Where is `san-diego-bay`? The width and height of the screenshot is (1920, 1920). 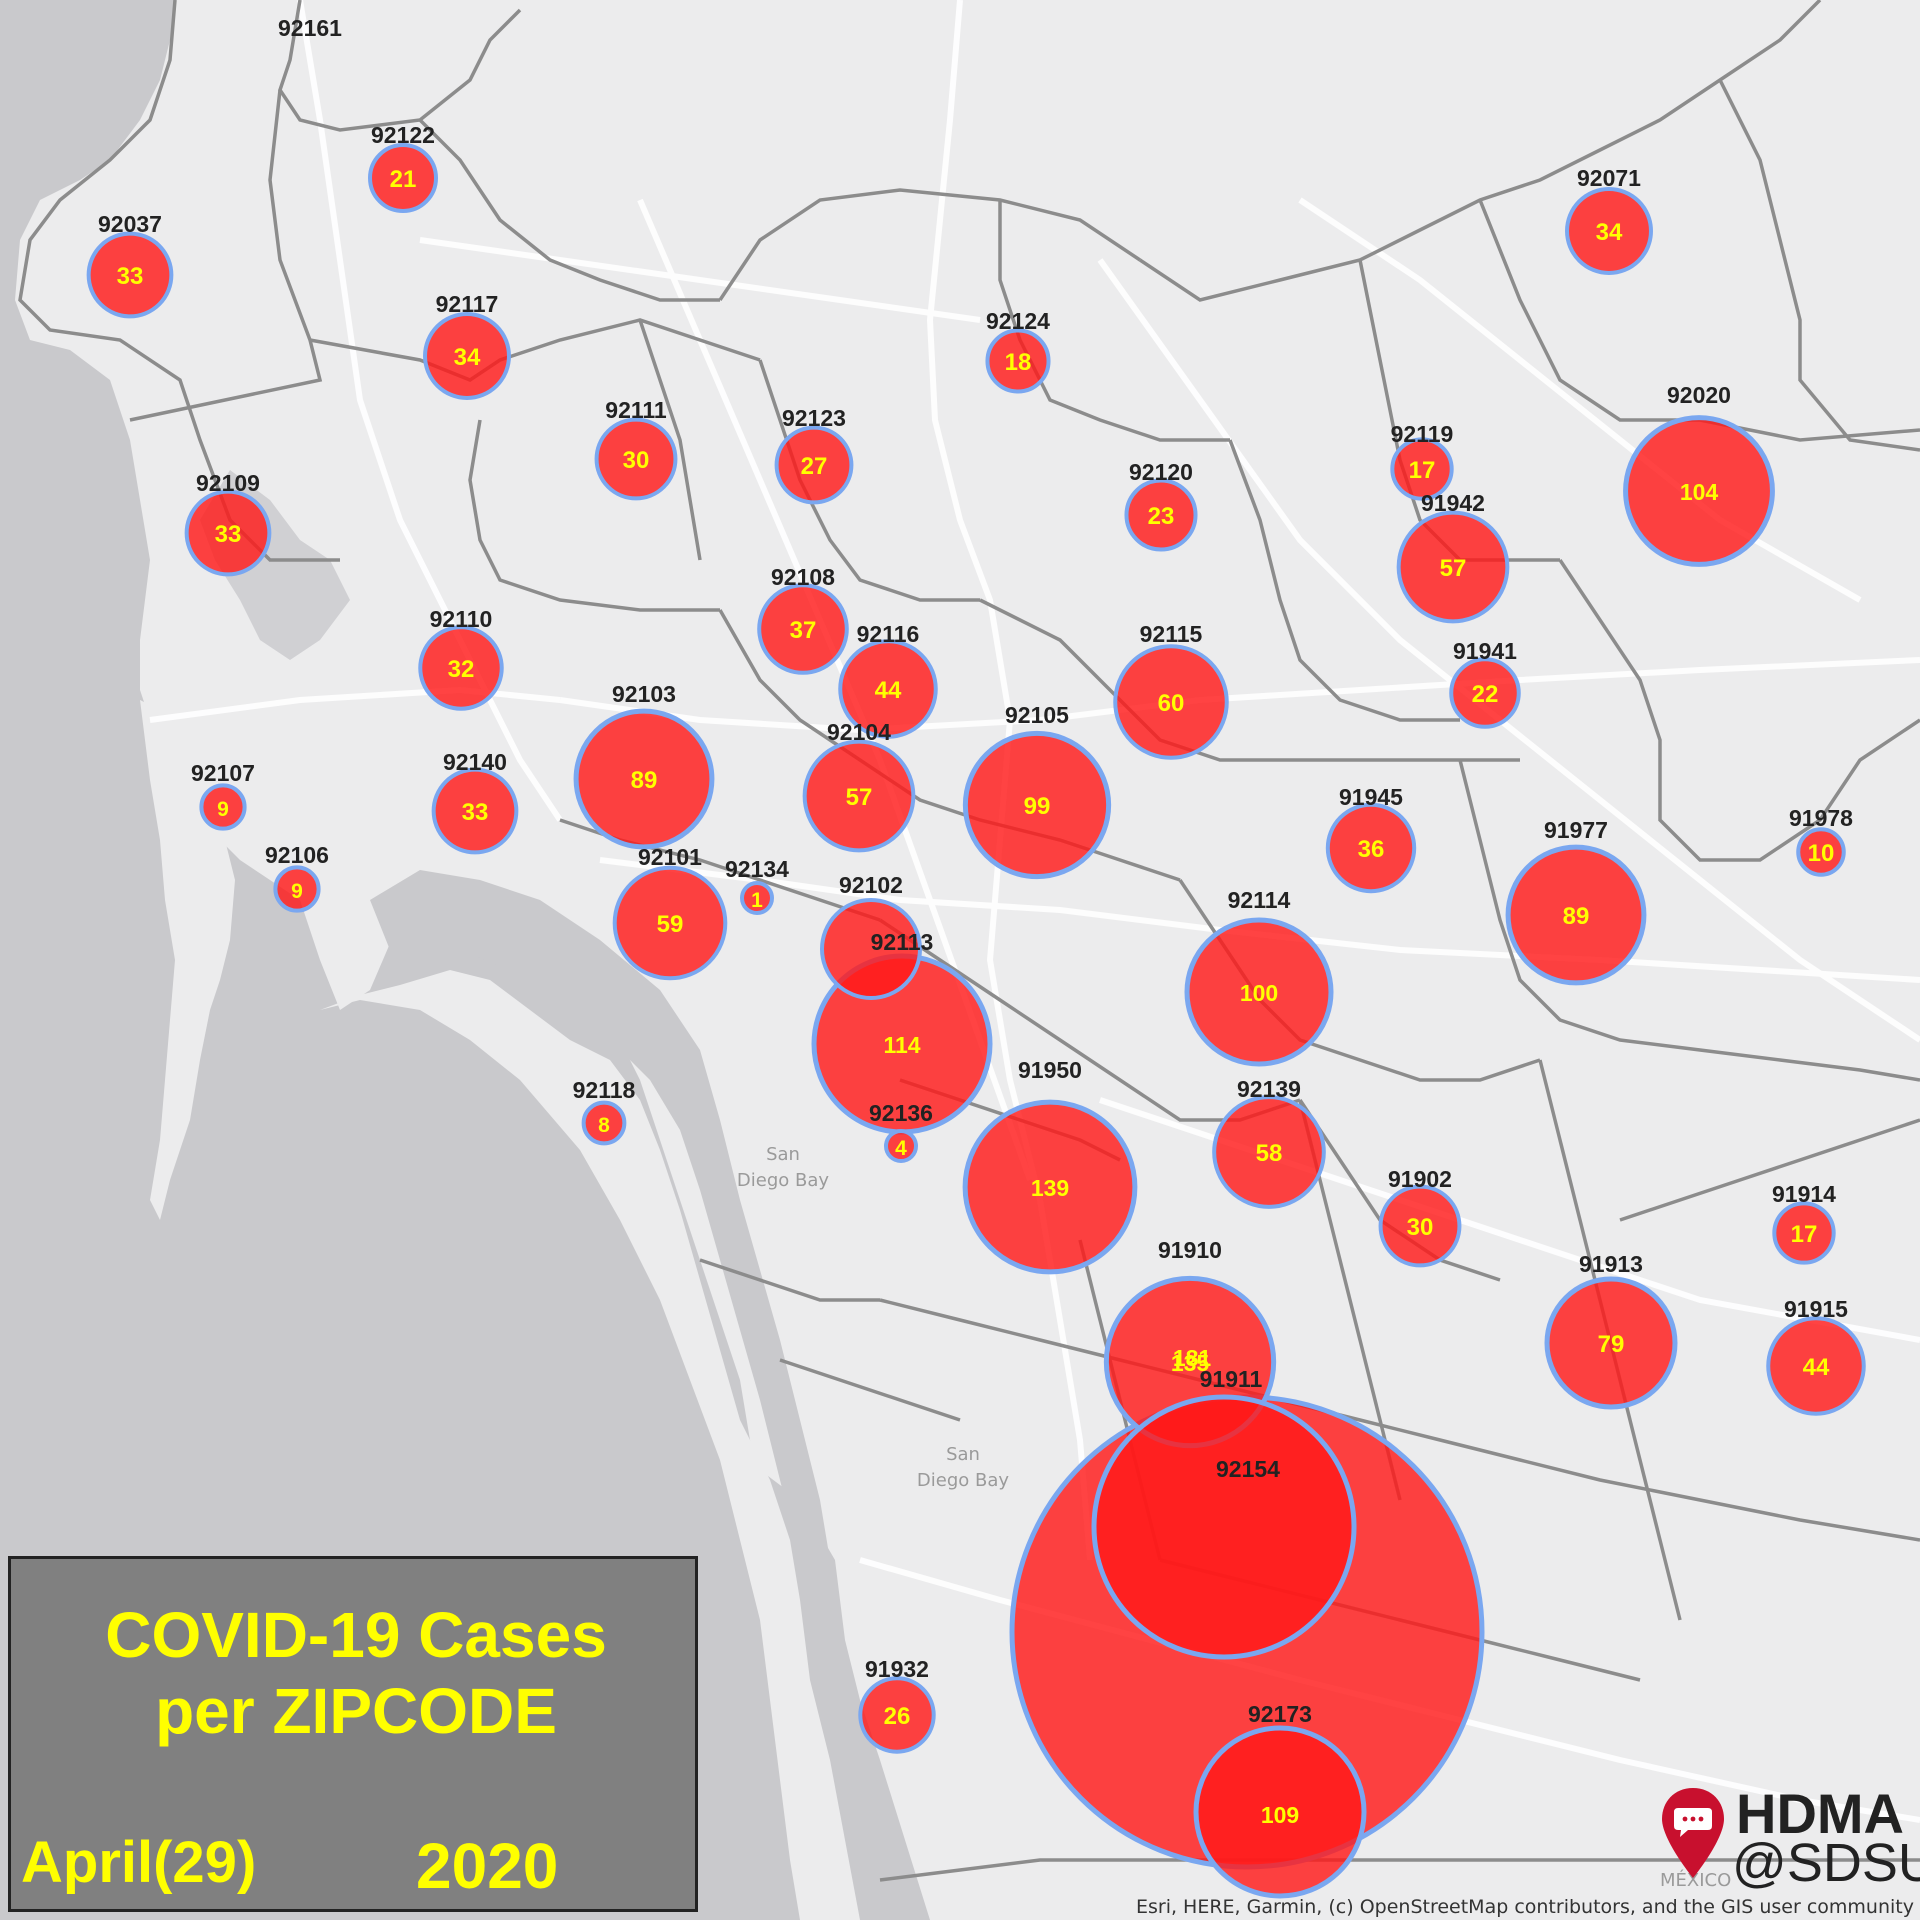
san-diego-bay is located at coordinates (600, 1215).